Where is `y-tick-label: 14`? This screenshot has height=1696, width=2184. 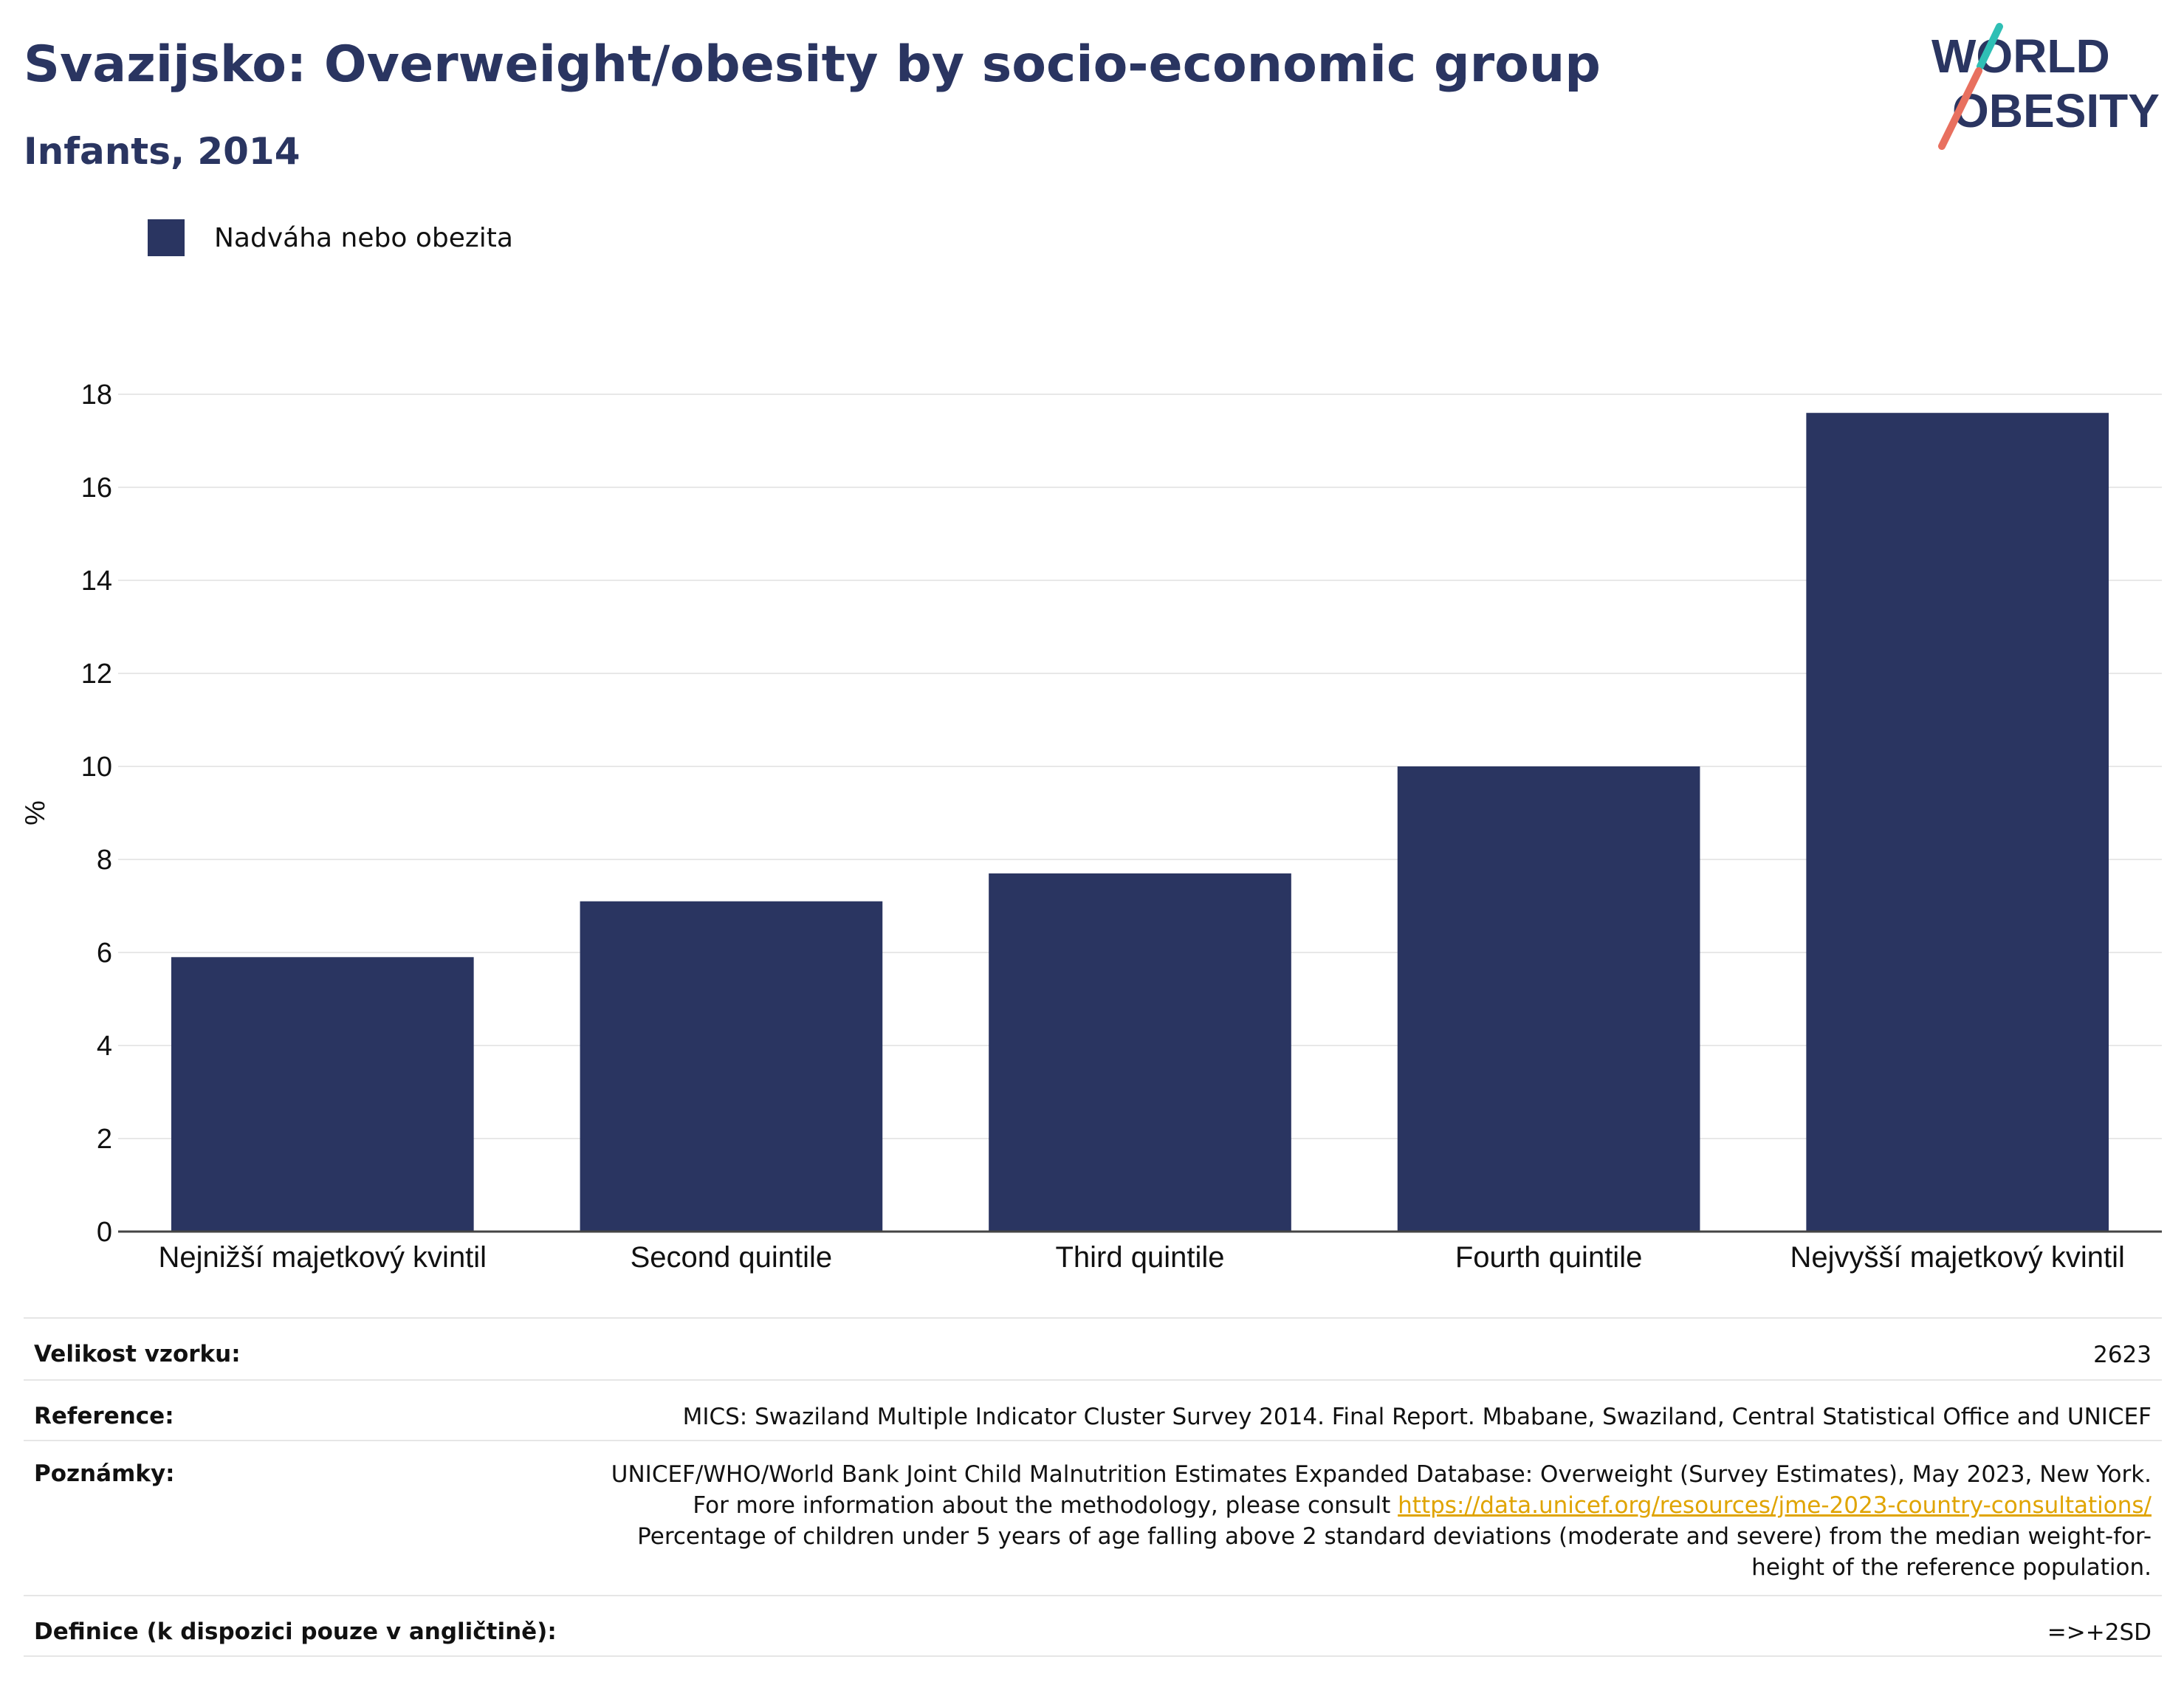
y-tick-label: 14 is located at coordinates (96, 581).